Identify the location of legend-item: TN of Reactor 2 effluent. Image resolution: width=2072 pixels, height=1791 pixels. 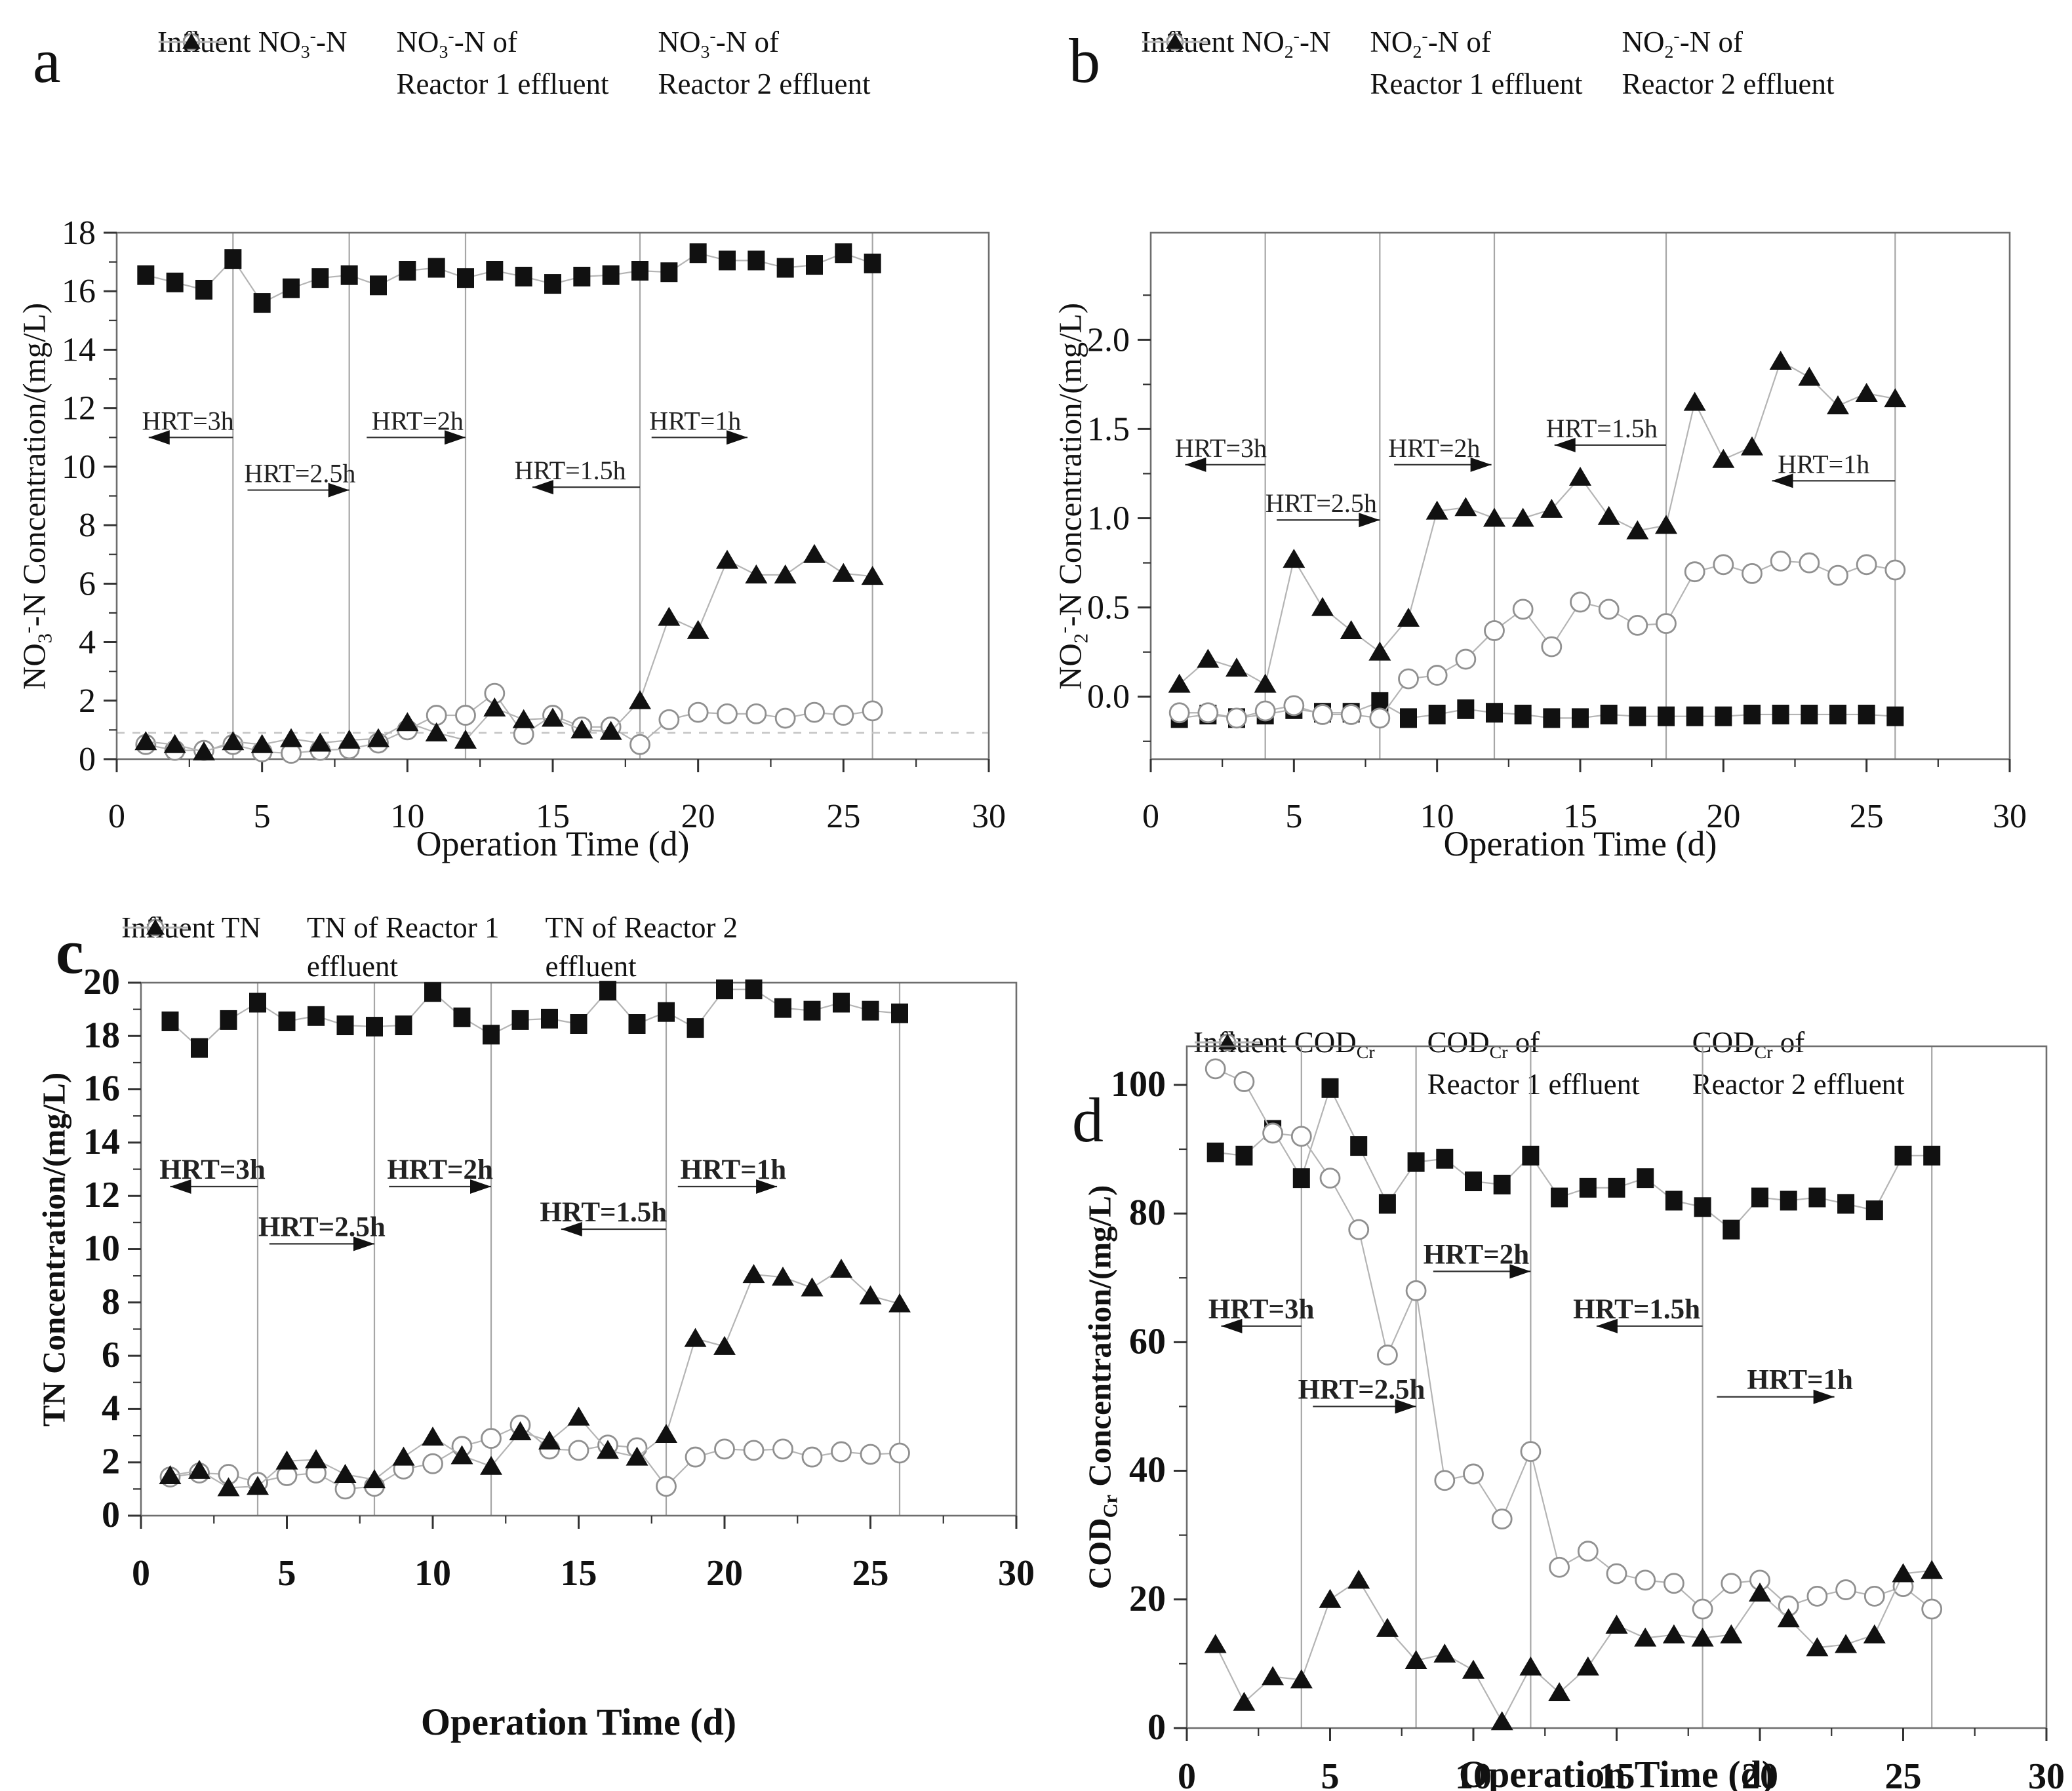
(431, 948).